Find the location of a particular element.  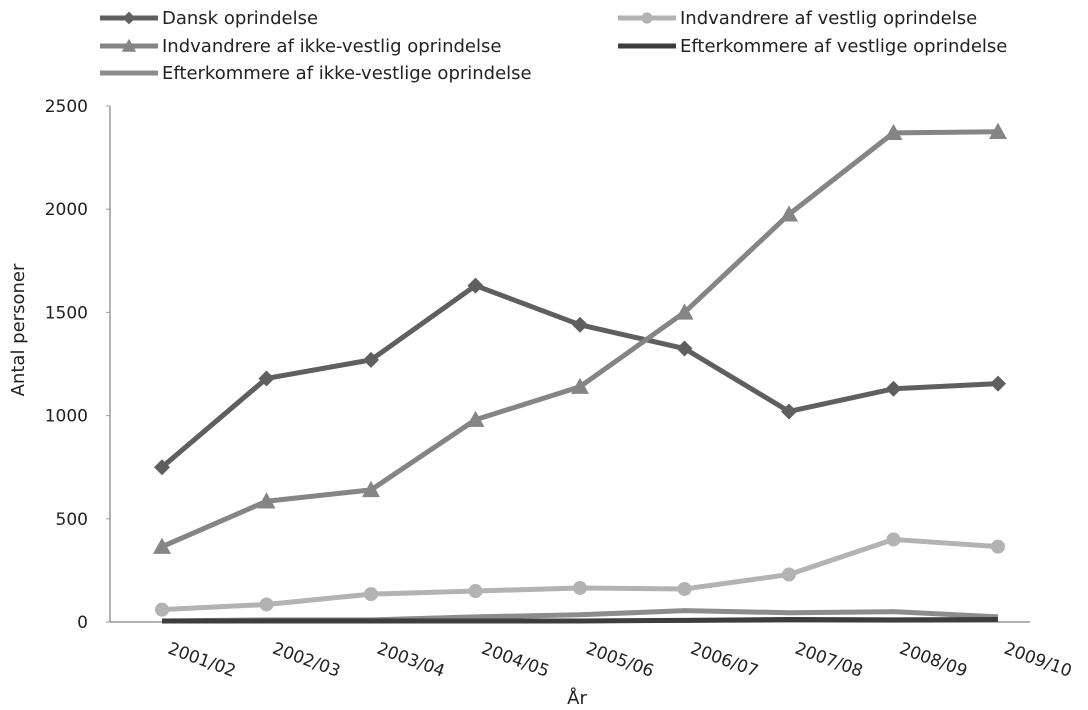

legend-label: Efterkommere af ikke-vestlige oprindelse is located at coordinates (347, 73).